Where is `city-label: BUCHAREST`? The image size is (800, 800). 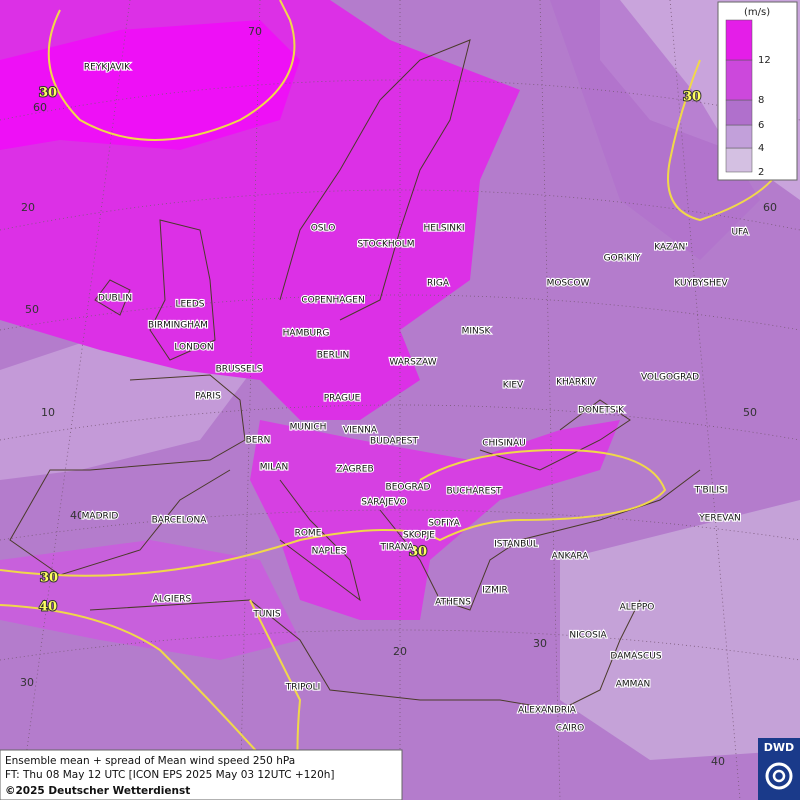
city-label: BUCHAREST is located at coordinates (474, 492).